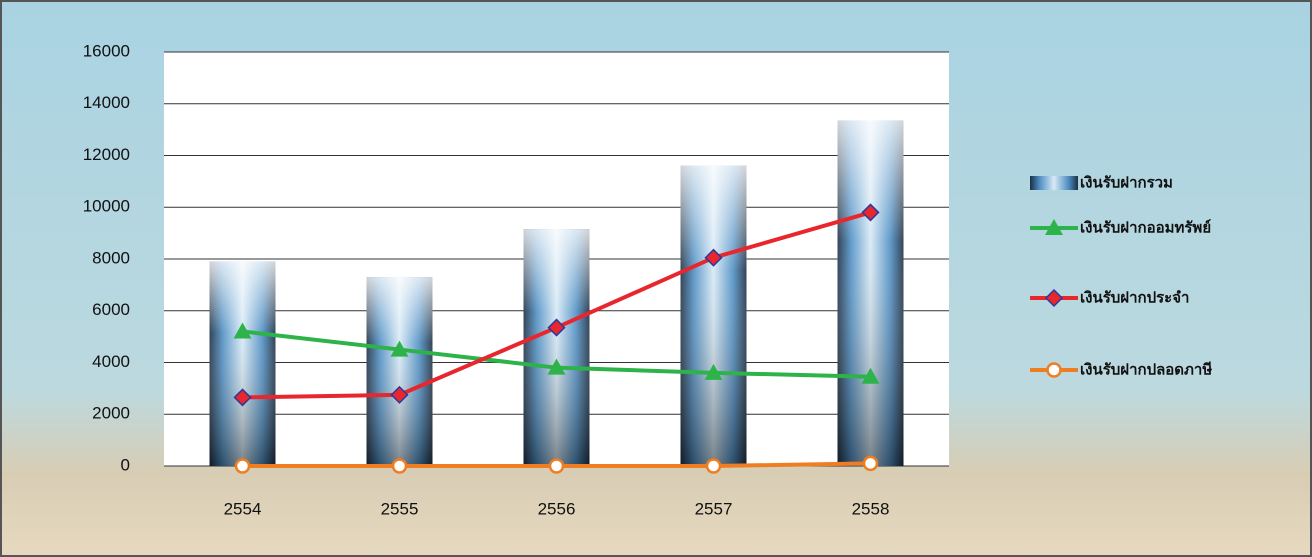 The image size is (1312, 557). What do you see at coordinates (106, 50) in the screenshot?
I see `y-tick-label: 16000` at bounding box center [106, 50].